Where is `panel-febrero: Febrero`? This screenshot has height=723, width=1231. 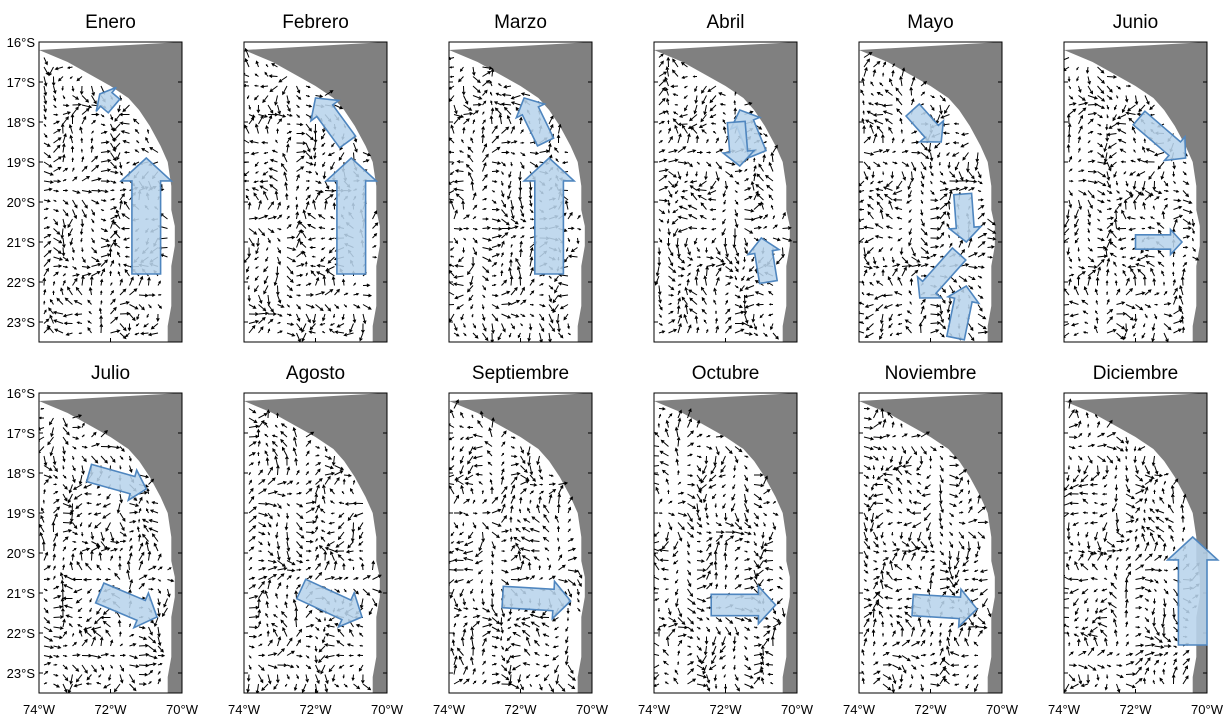
panel-febrero: Febrero is located at coordinates (315, 177).